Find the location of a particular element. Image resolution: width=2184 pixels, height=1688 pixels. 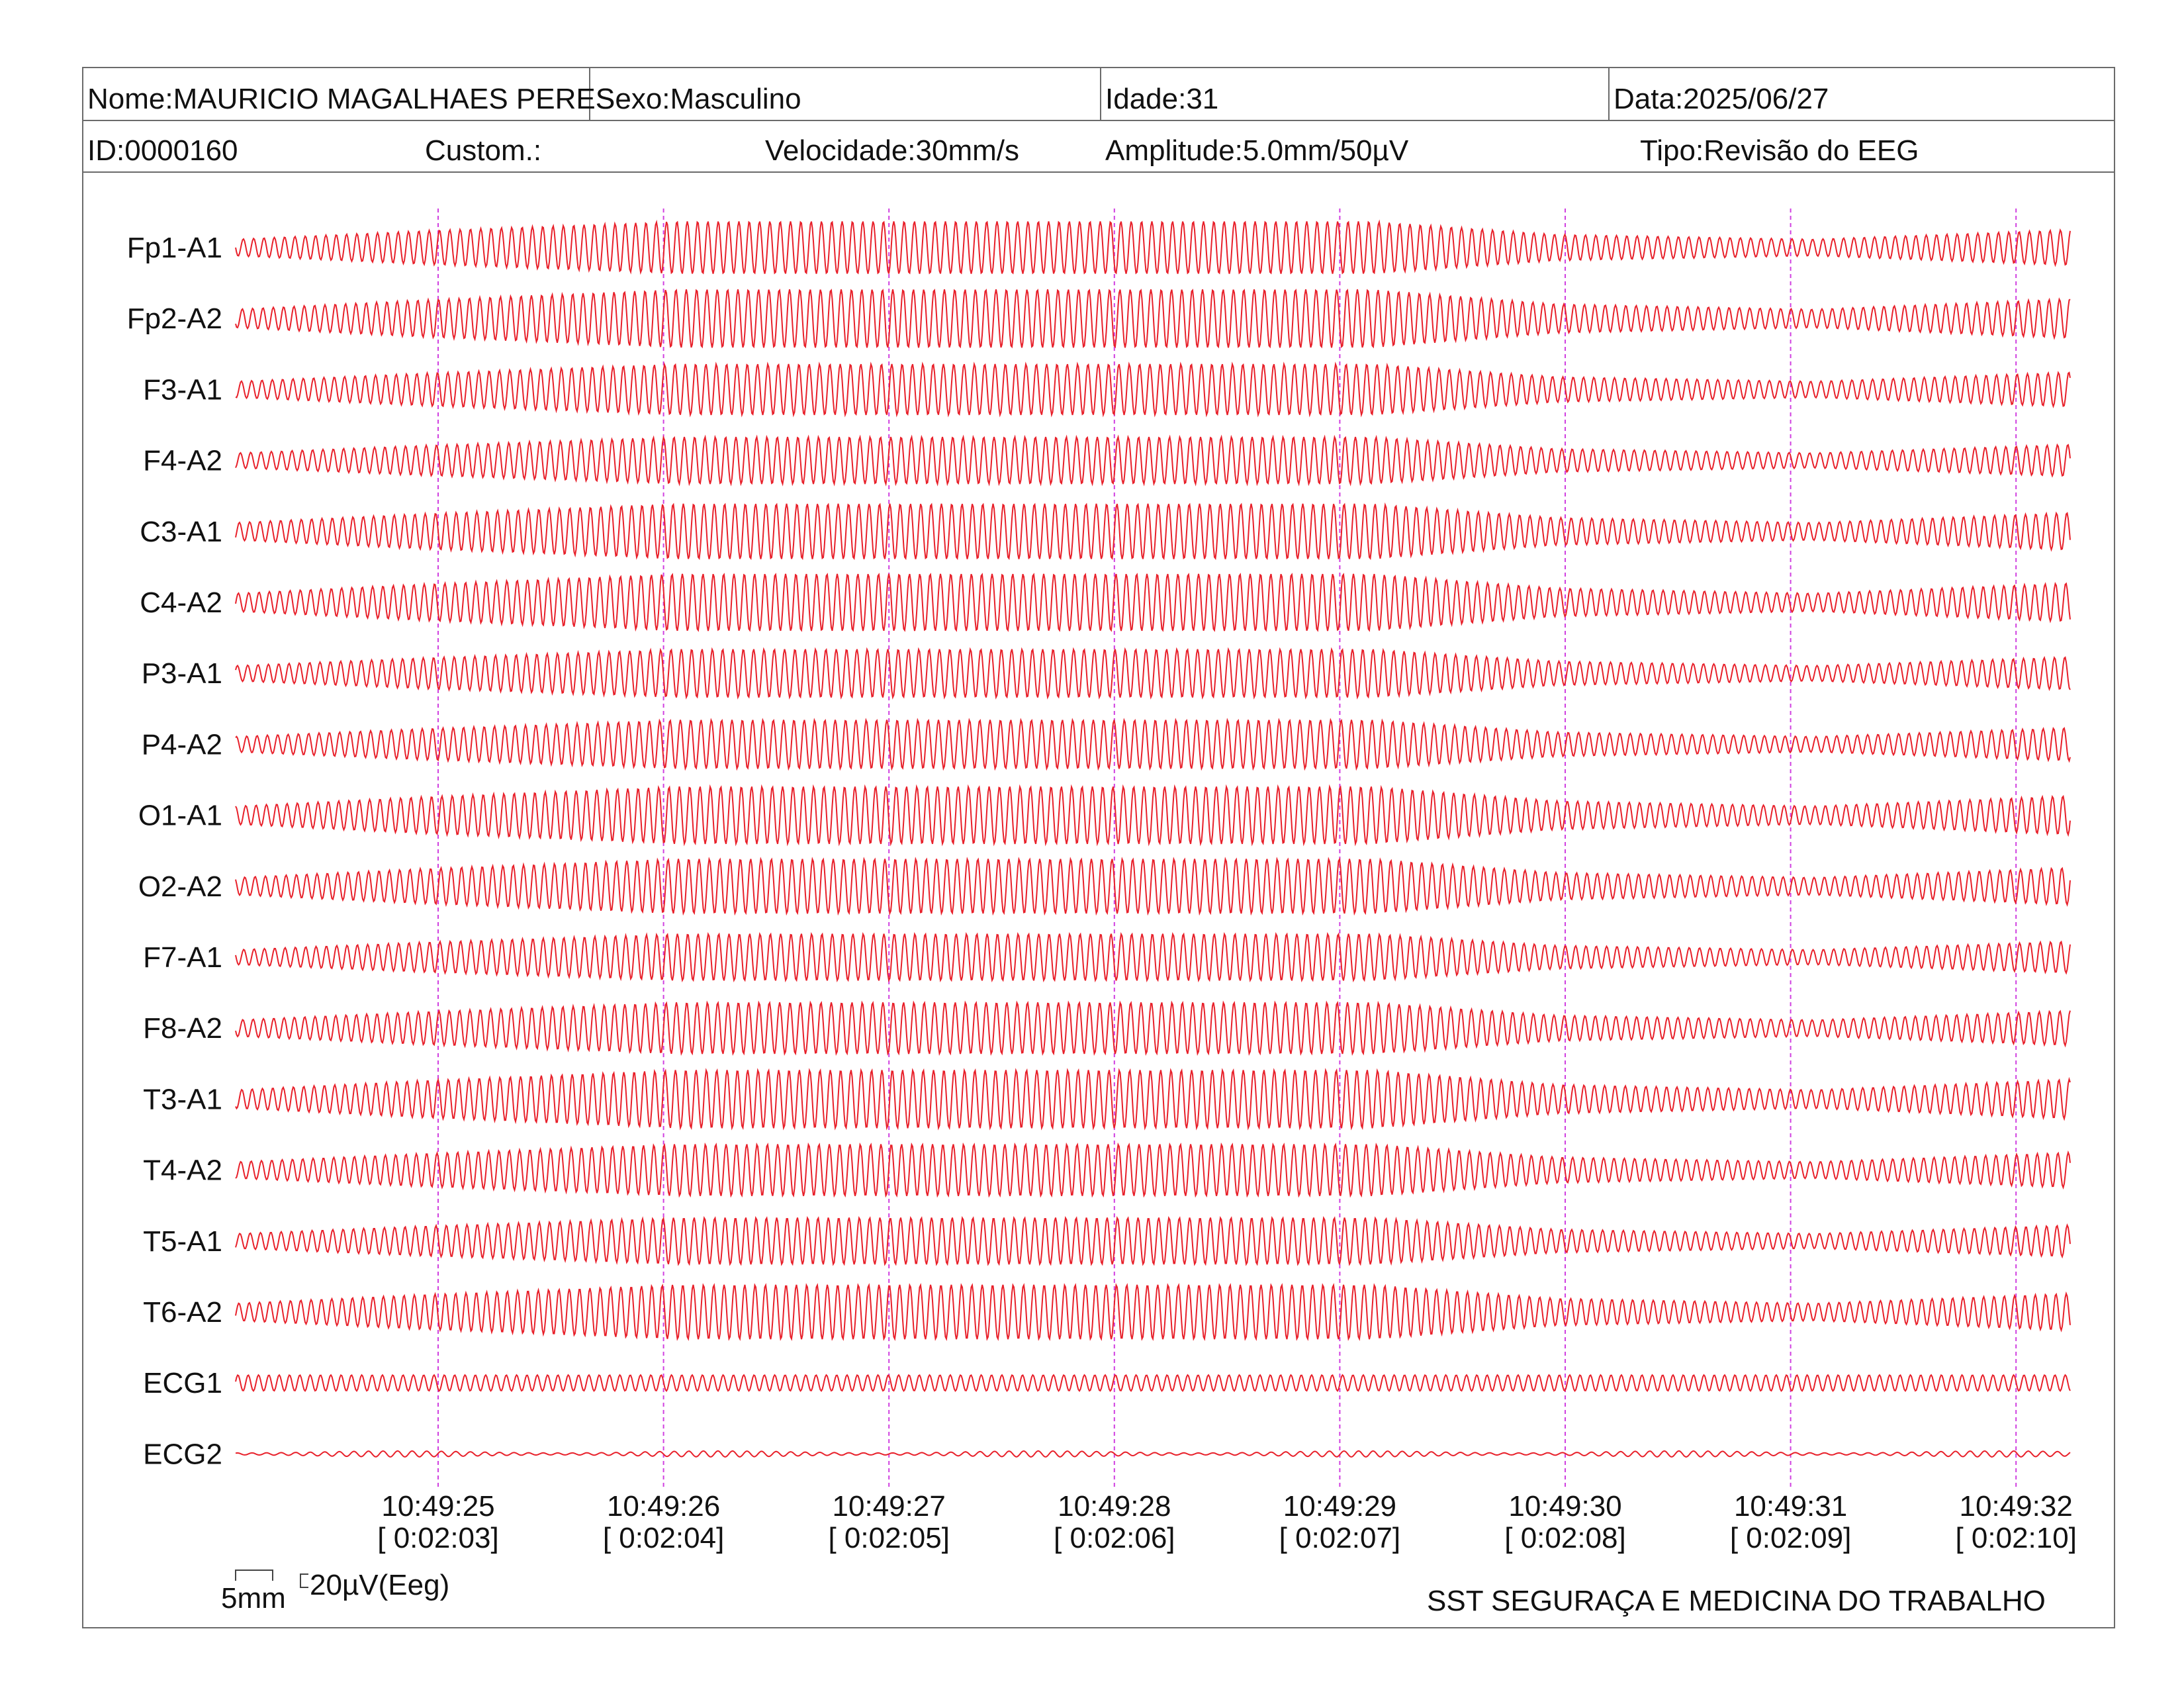

frame-right is located at coordinates (2114, 847).